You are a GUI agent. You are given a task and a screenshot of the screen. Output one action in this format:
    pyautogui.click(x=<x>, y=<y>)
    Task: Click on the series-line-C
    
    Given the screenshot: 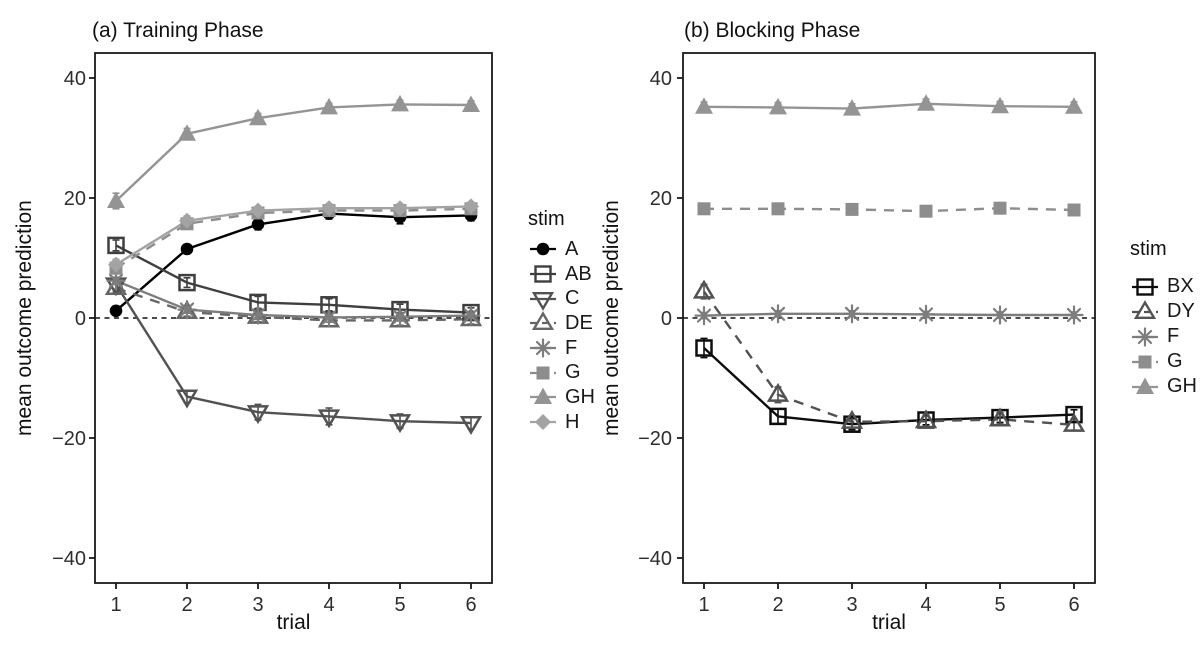 What is the action you would take?
    pyautogui.click(x=293, y=354)
    